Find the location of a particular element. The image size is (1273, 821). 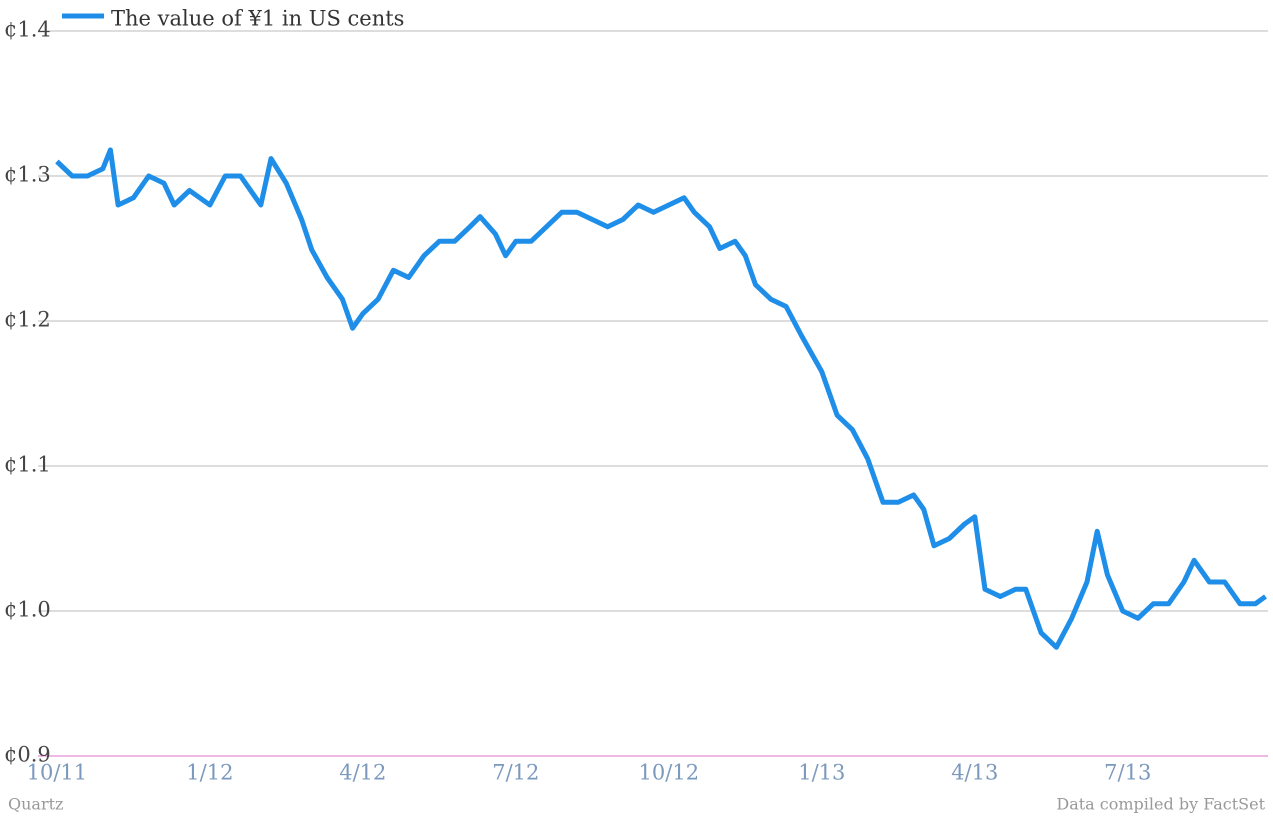

x-tick-label: 10/11 is located at coordinates (57, 773).